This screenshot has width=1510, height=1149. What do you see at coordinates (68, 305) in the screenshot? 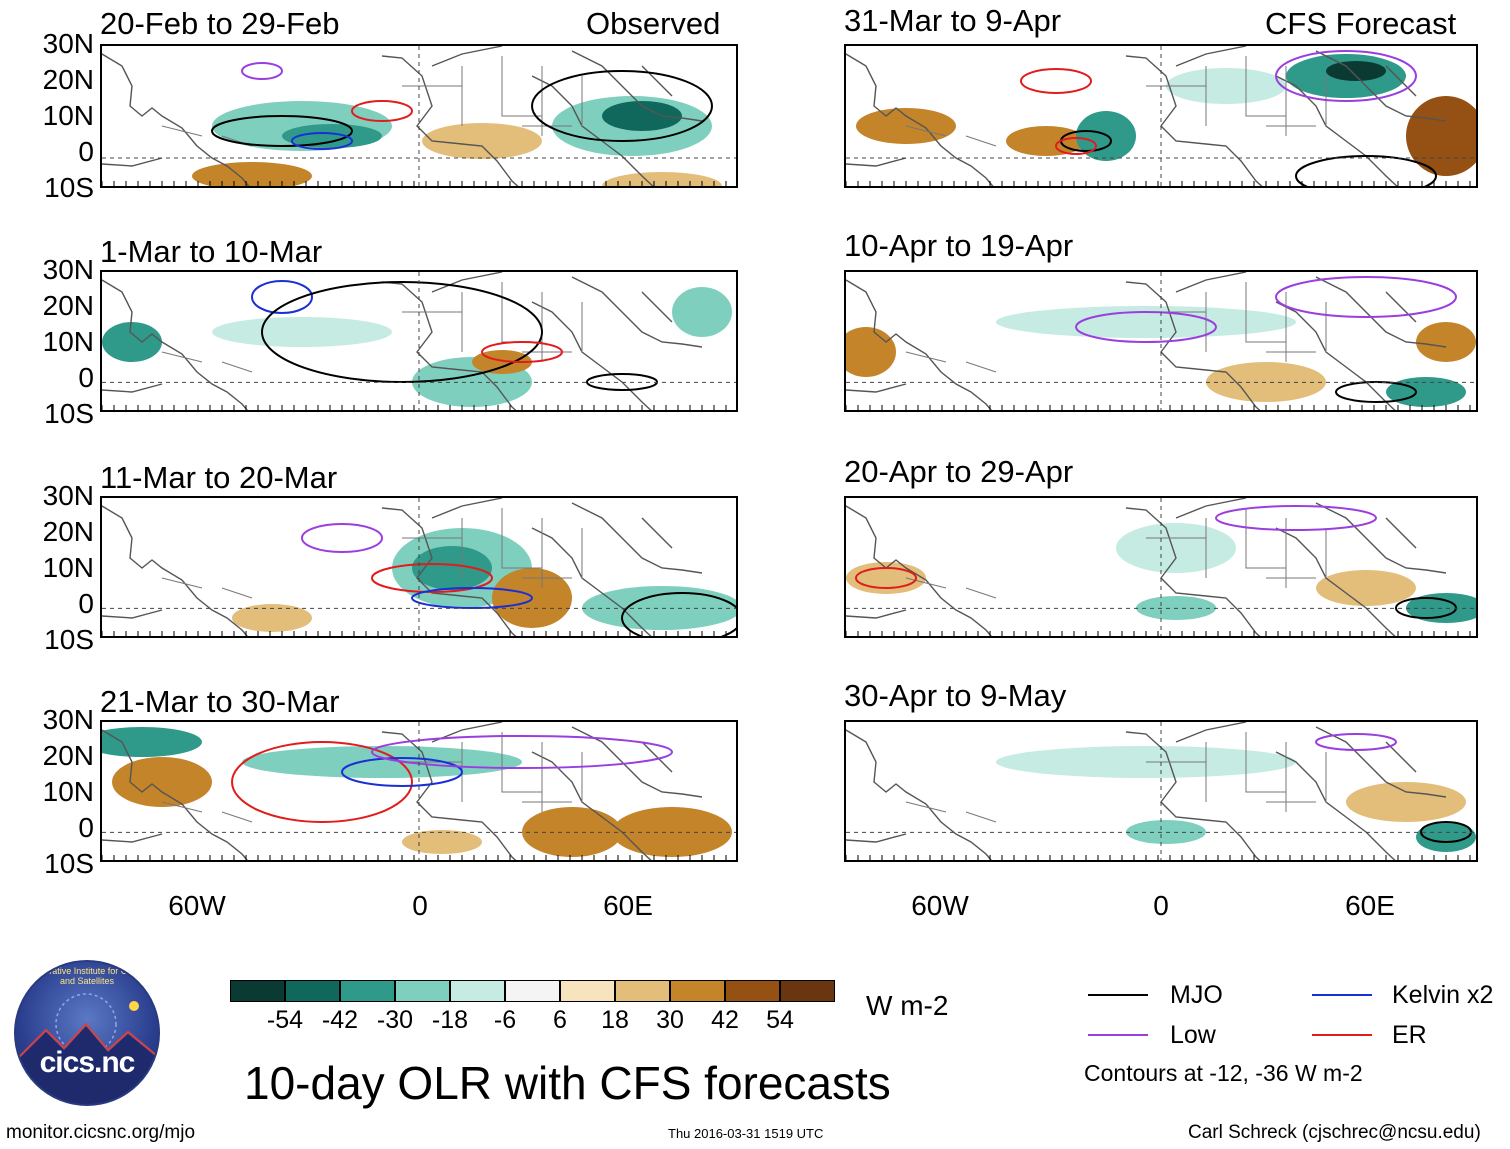
I see `lat-label: 20N` at bounding box center [68, 305].